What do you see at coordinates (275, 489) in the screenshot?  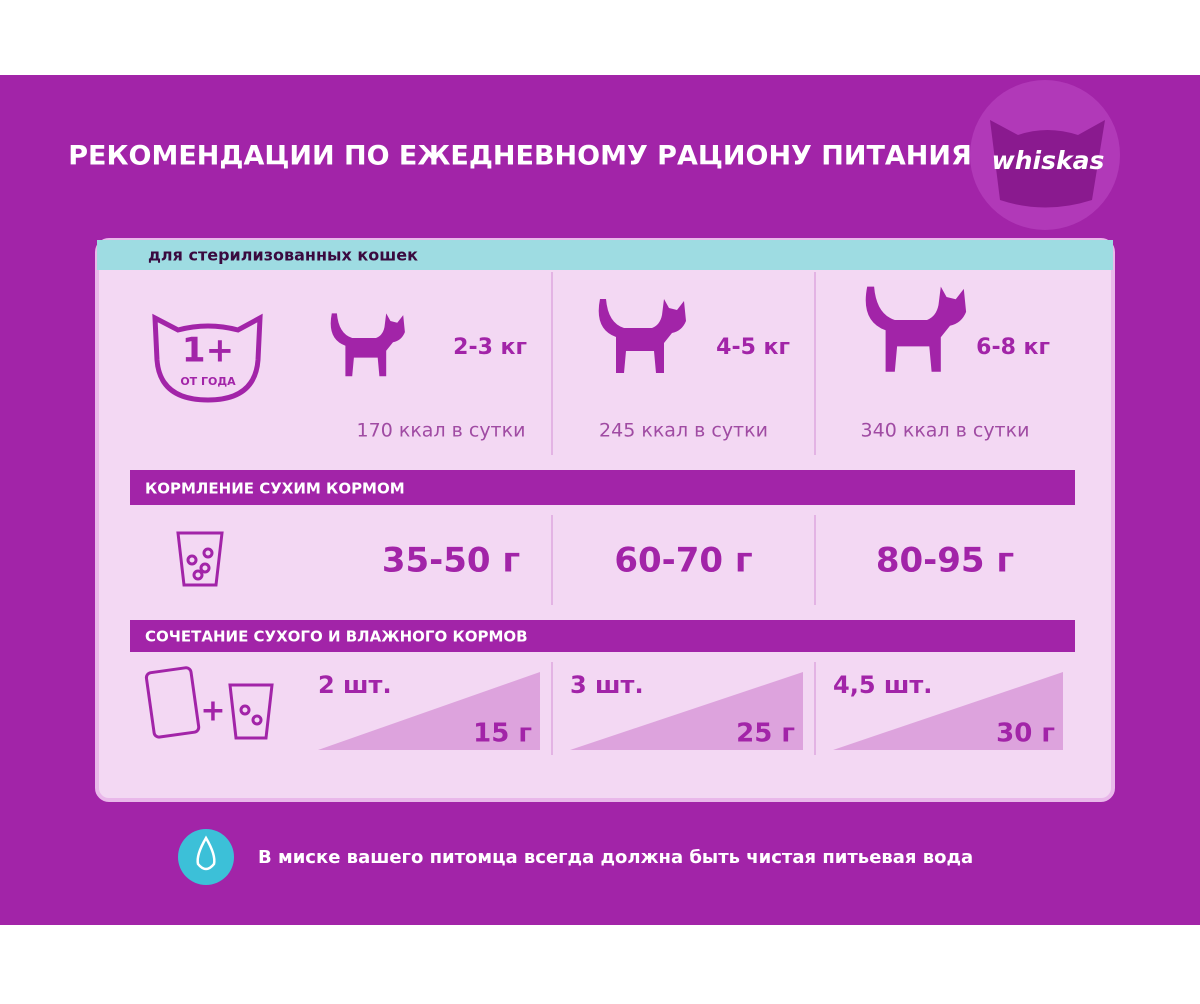 I see `dry-title: КОРМЛЕНИЕ СУХИМ КОРМОМ` at bounding box center [275, 489].